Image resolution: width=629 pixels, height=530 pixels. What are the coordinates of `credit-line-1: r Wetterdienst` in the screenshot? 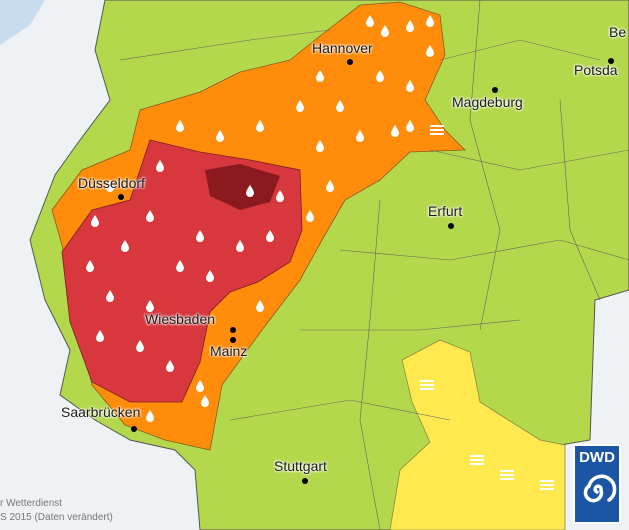 It's located at (31, 503).